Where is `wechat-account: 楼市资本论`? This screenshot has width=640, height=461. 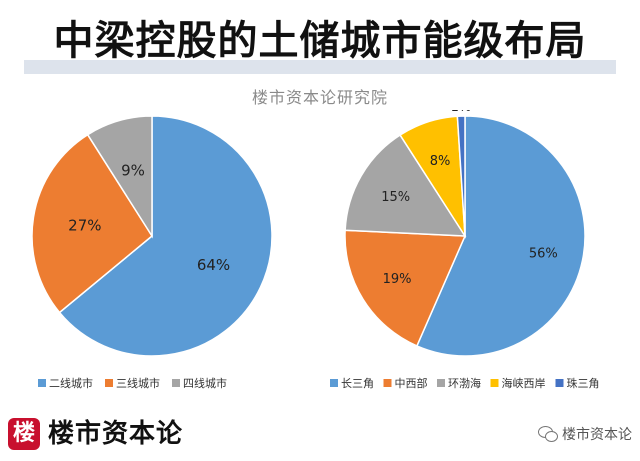 wechat-account: 楼市资本论 is located at coordinates (585, 434).